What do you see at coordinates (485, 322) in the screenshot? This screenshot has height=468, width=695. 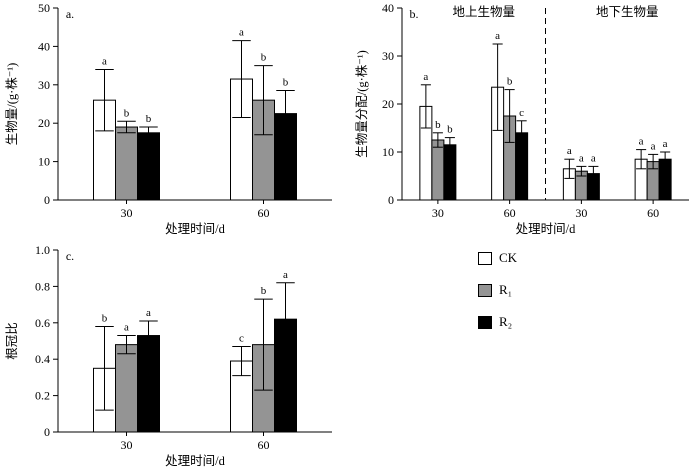 I see `legend-swatch-r2` at bounding box center [485, 322].